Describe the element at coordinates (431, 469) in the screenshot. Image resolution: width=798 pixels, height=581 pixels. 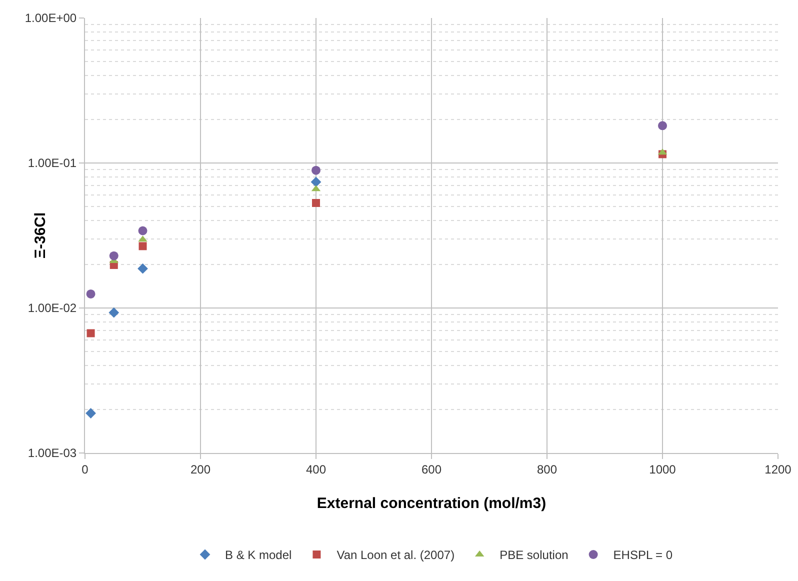
I see `x-tick-label: 600` at that location.